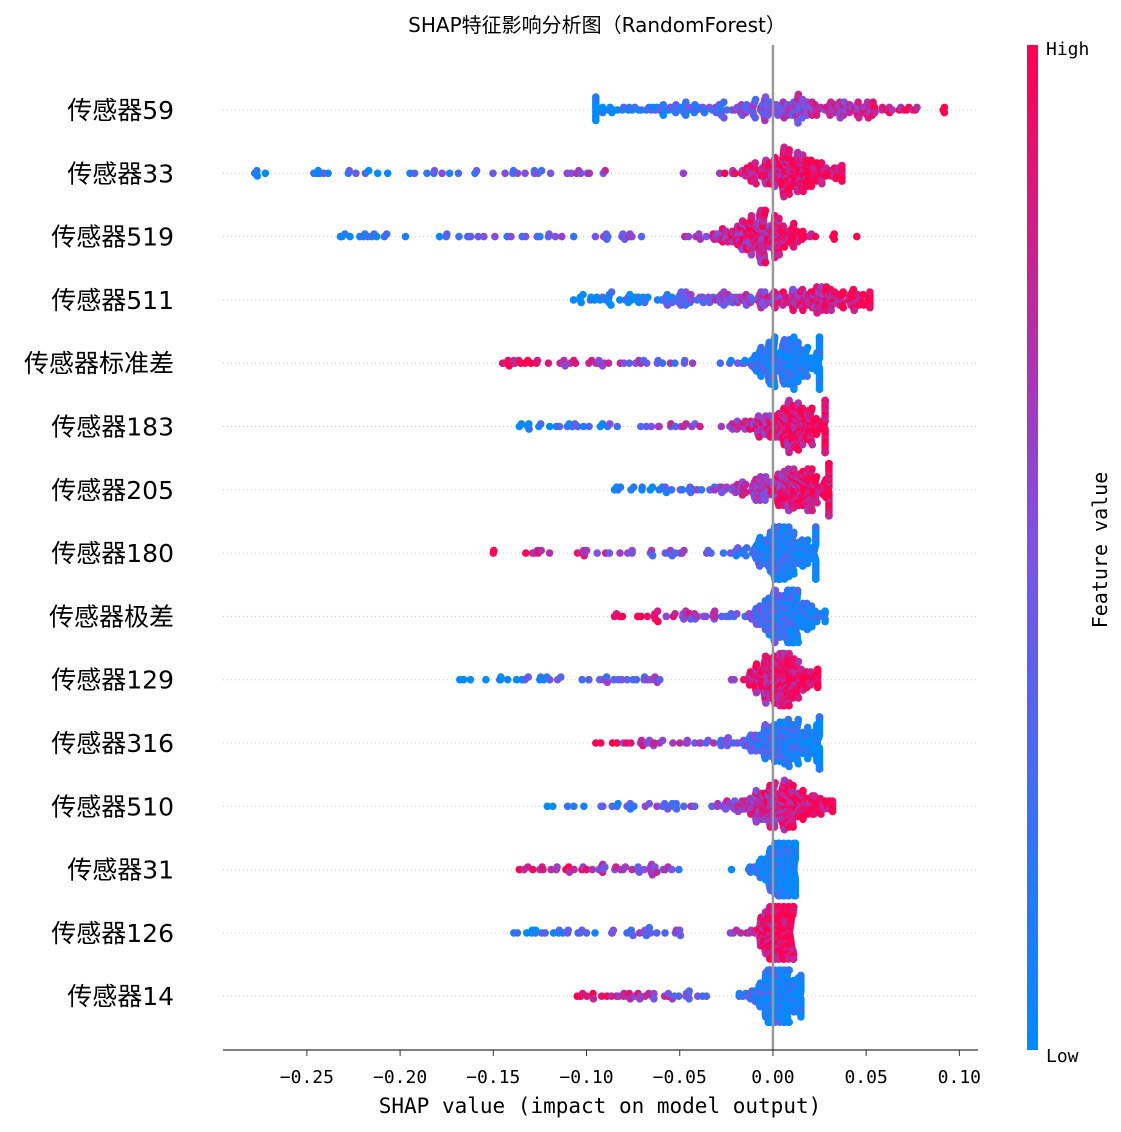 This screenshot has width=1121, height=1132. What do you see at coordinates (586, 1077) in the screenshot?
I see `x-tick-label: −0.10` at bounding box center [586, 1077].